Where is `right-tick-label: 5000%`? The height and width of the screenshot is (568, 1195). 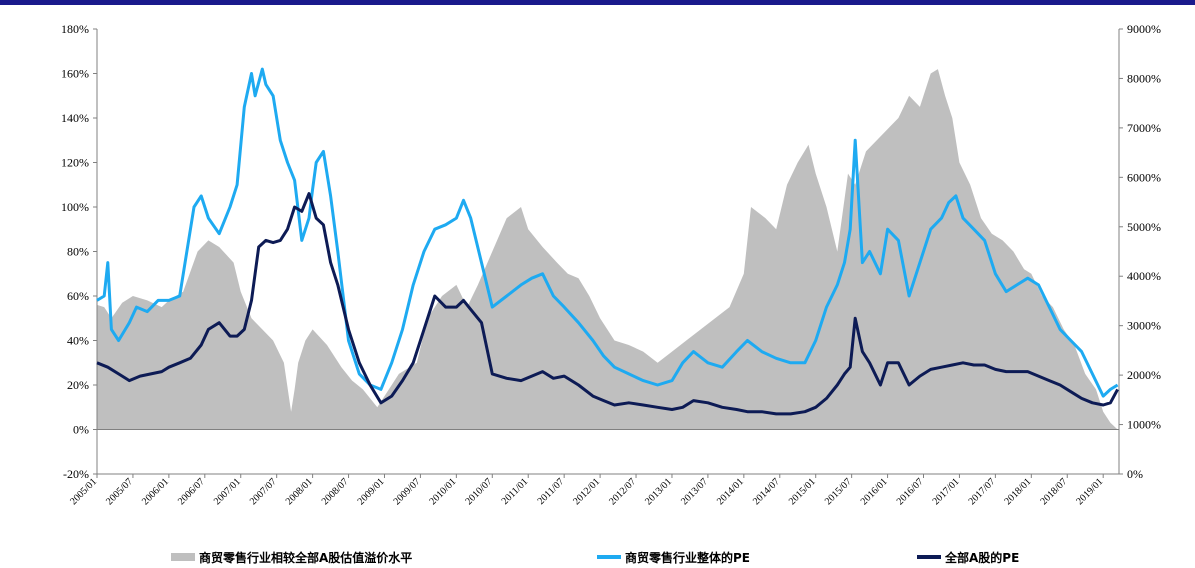 right-tick-label: 5000% is located at coordinates (1144, 227).